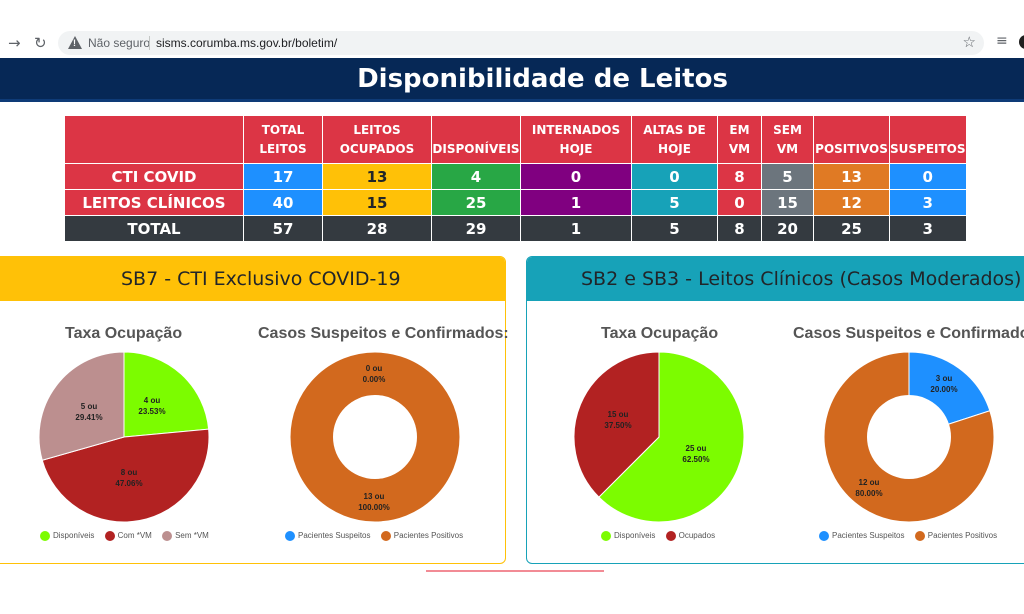 Image resolution: width=1024 pixels, height=614 pixels. I want to click on card-header: SB7 - CTI Exclusivo COVID-19, so click(252, 279).